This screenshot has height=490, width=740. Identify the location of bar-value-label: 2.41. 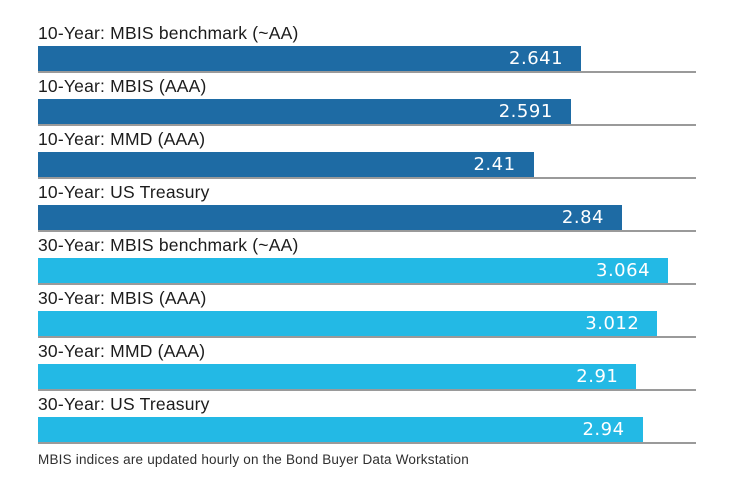
(494, 164).